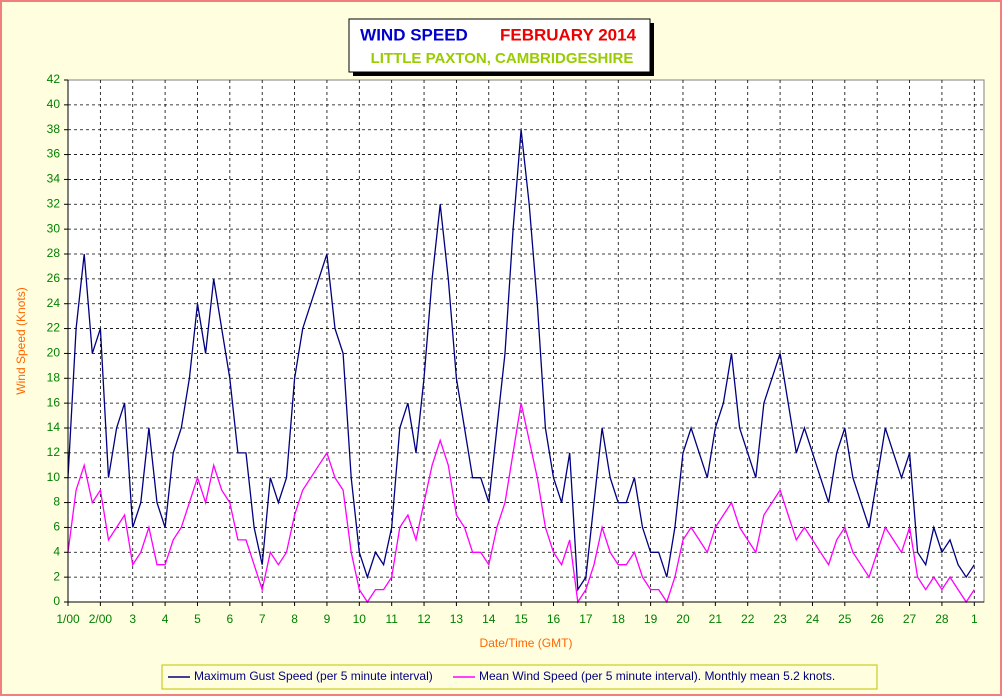  What do you see at coordinates (54, 353) in the screenshot?
I see `y-tick-label: 20` at bounding box center [54, 353].